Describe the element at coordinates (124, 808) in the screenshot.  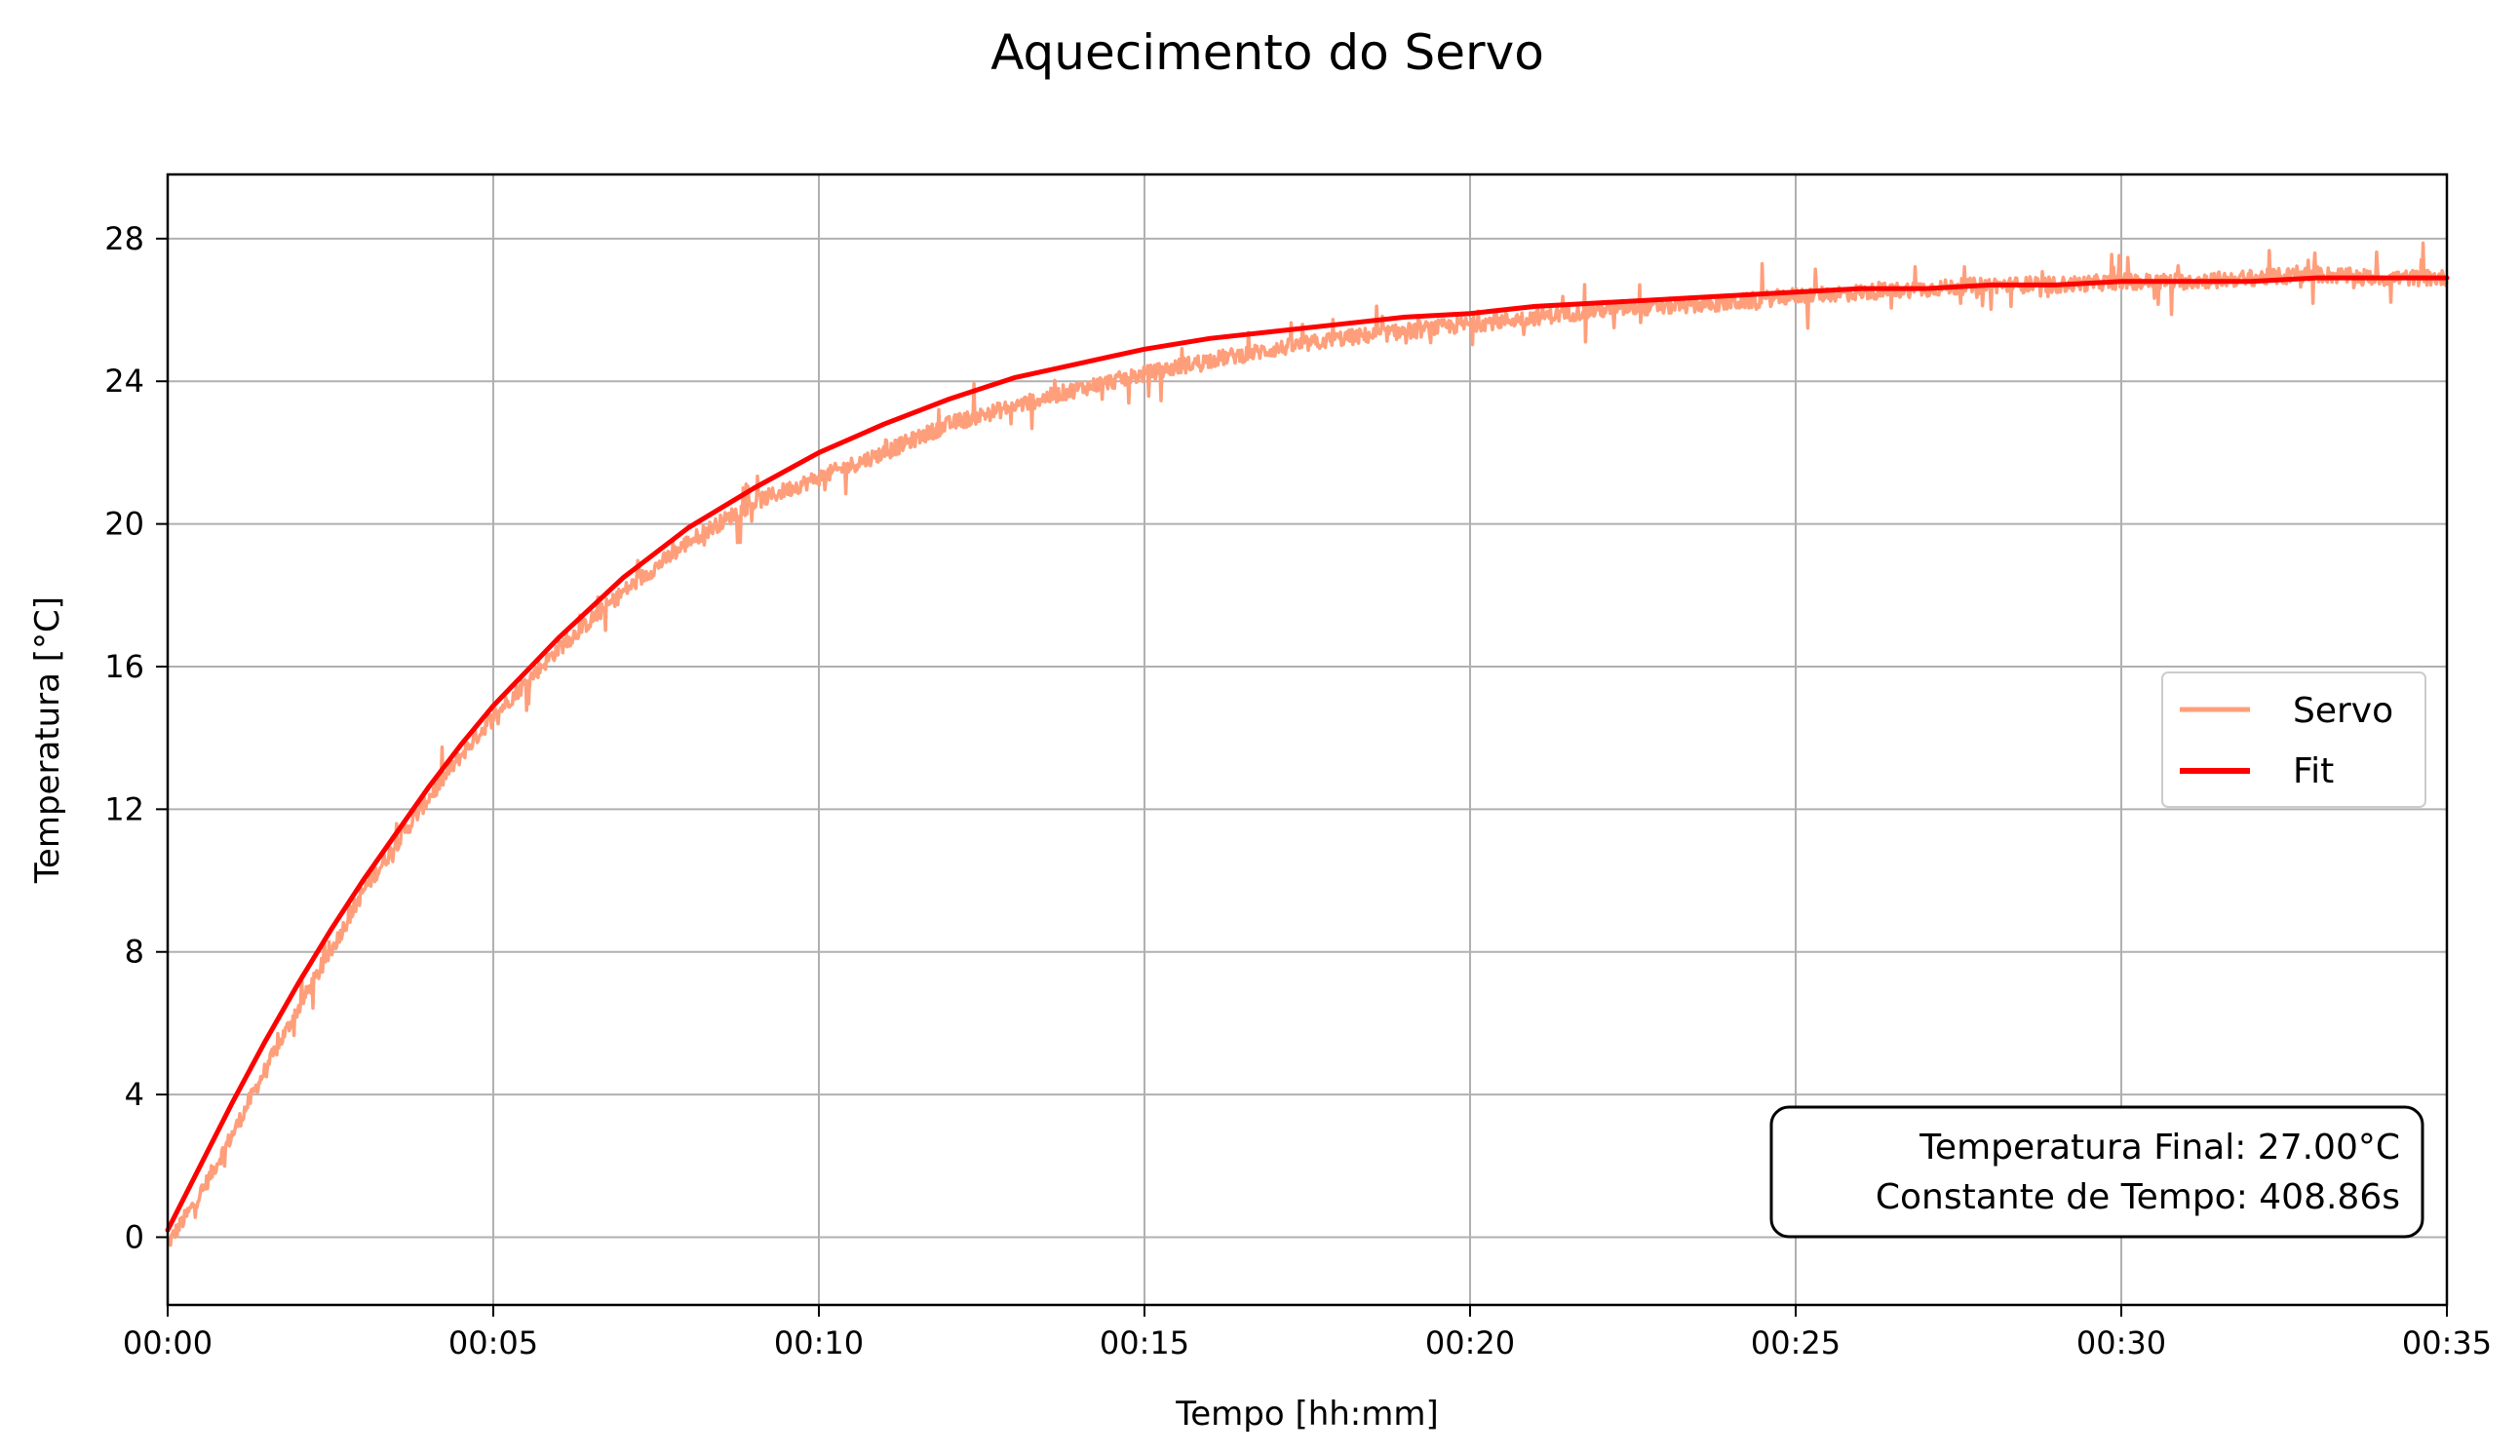
I see `y-tick-label: 12` at that location.